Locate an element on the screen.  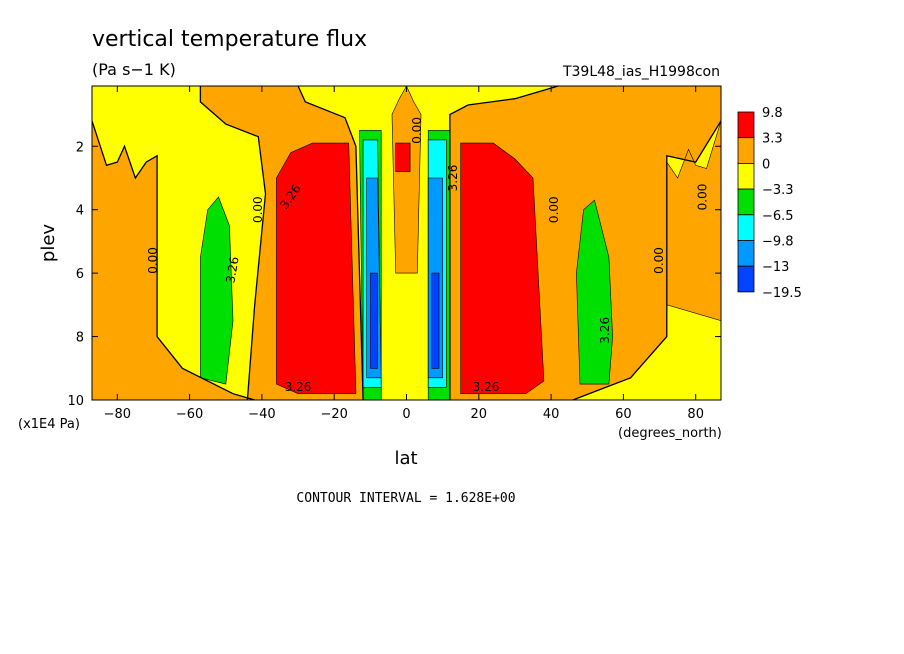
x-axis-title: lat is located at coordinates (405, 458).